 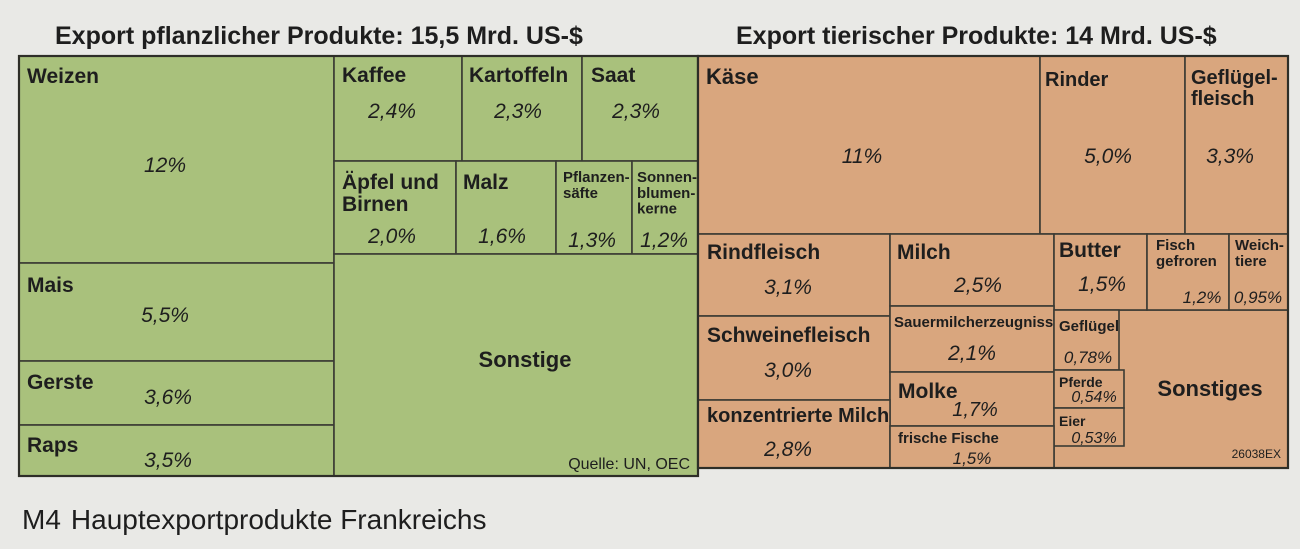 What do you see at coordinates (1090, 250) in the screenshot?
I see `tile-label: Butter` at bounding box center [1090, 250].